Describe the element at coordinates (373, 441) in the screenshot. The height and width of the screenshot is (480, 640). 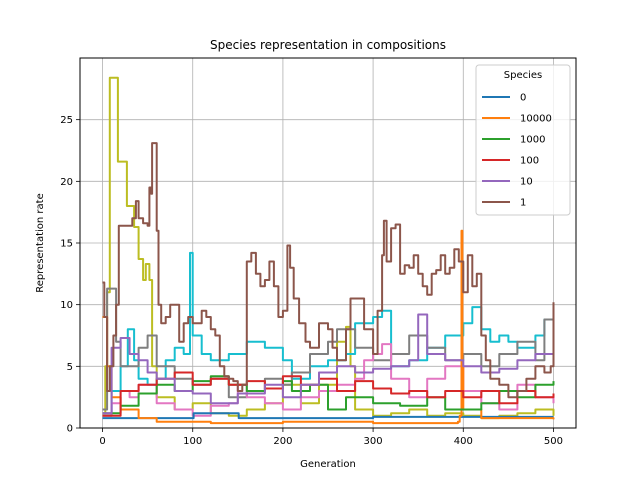
I see `x-tick-label: 300` at that location.